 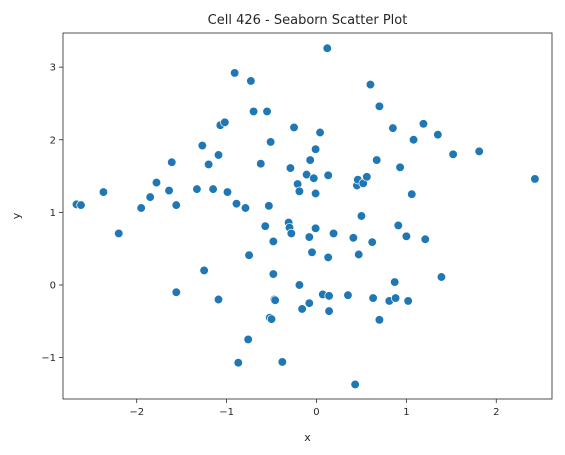 What do you see at coordinates (136, 412) in the screenshot?
I see `x-tick-label: −2` at bounding box center [136, 412].